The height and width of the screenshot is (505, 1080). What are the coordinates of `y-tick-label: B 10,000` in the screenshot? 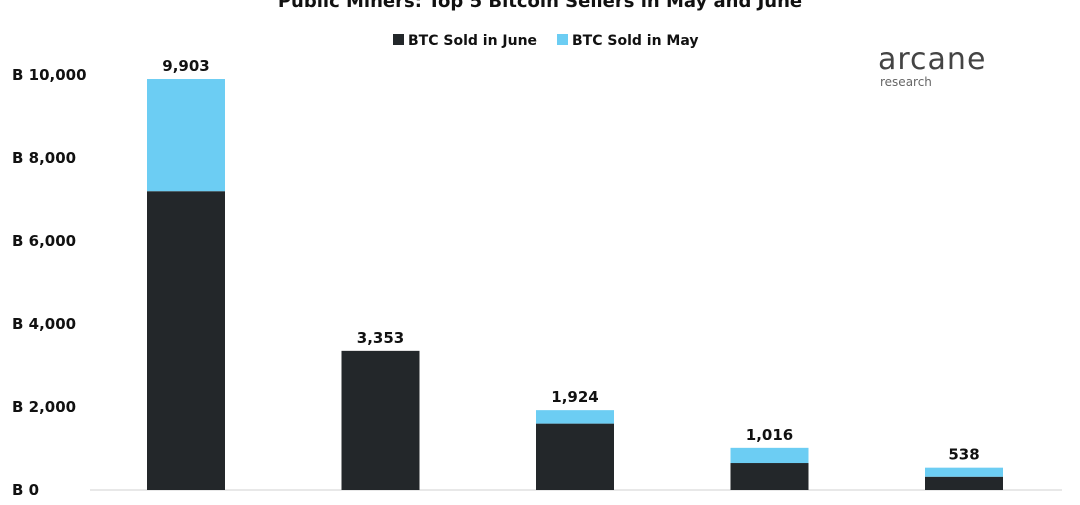 It's located at (49, 75).